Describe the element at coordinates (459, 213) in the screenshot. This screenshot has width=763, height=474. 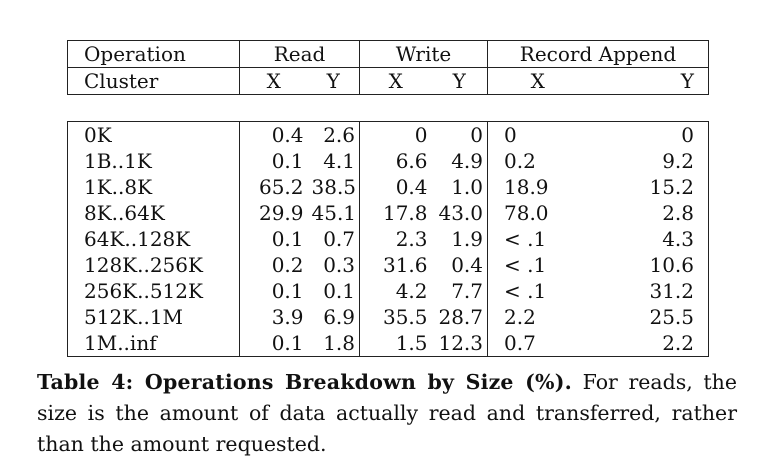
I see `cell-write-y: 43.0` at that location.